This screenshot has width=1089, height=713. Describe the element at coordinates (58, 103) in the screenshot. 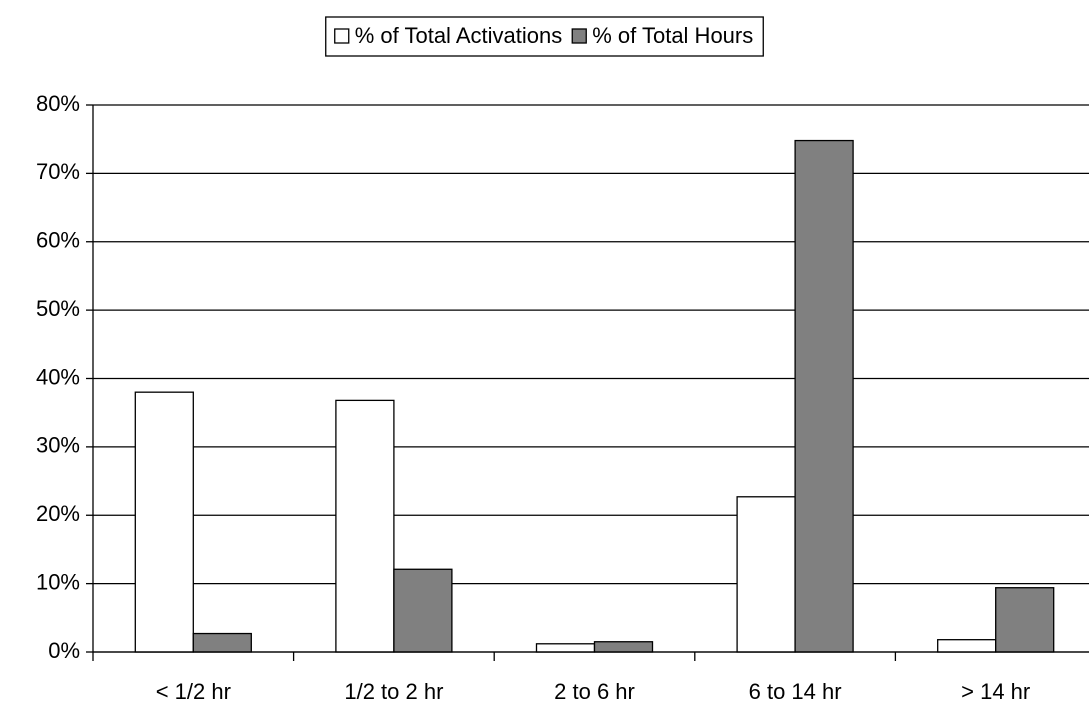

I see `y-tick-label: 80%` at that location.